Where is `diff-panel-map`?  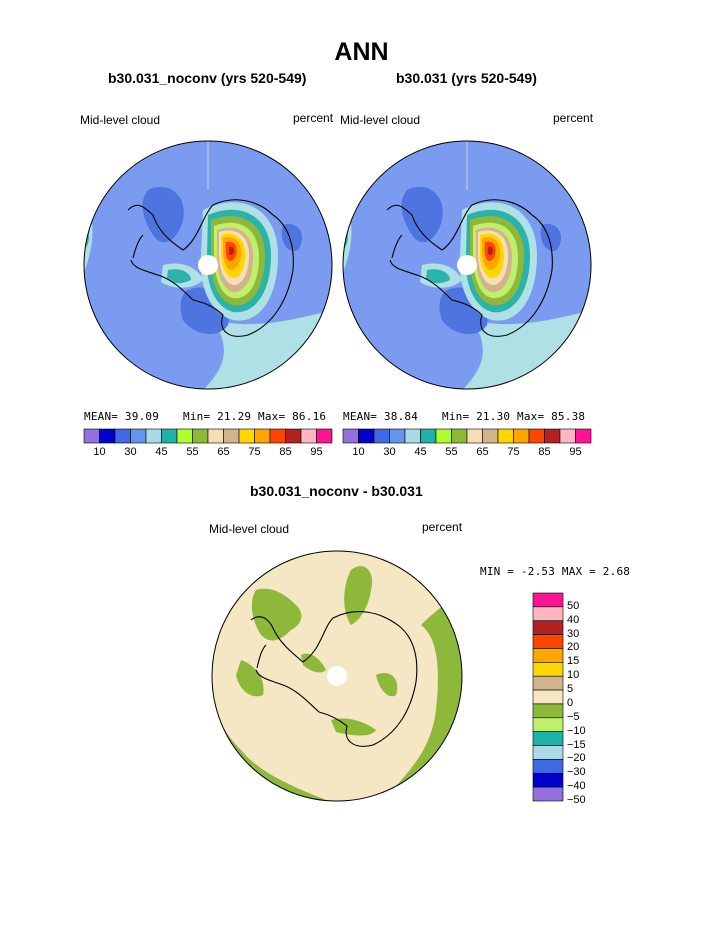 diff-panel-map is located at coordinates (337, 676).